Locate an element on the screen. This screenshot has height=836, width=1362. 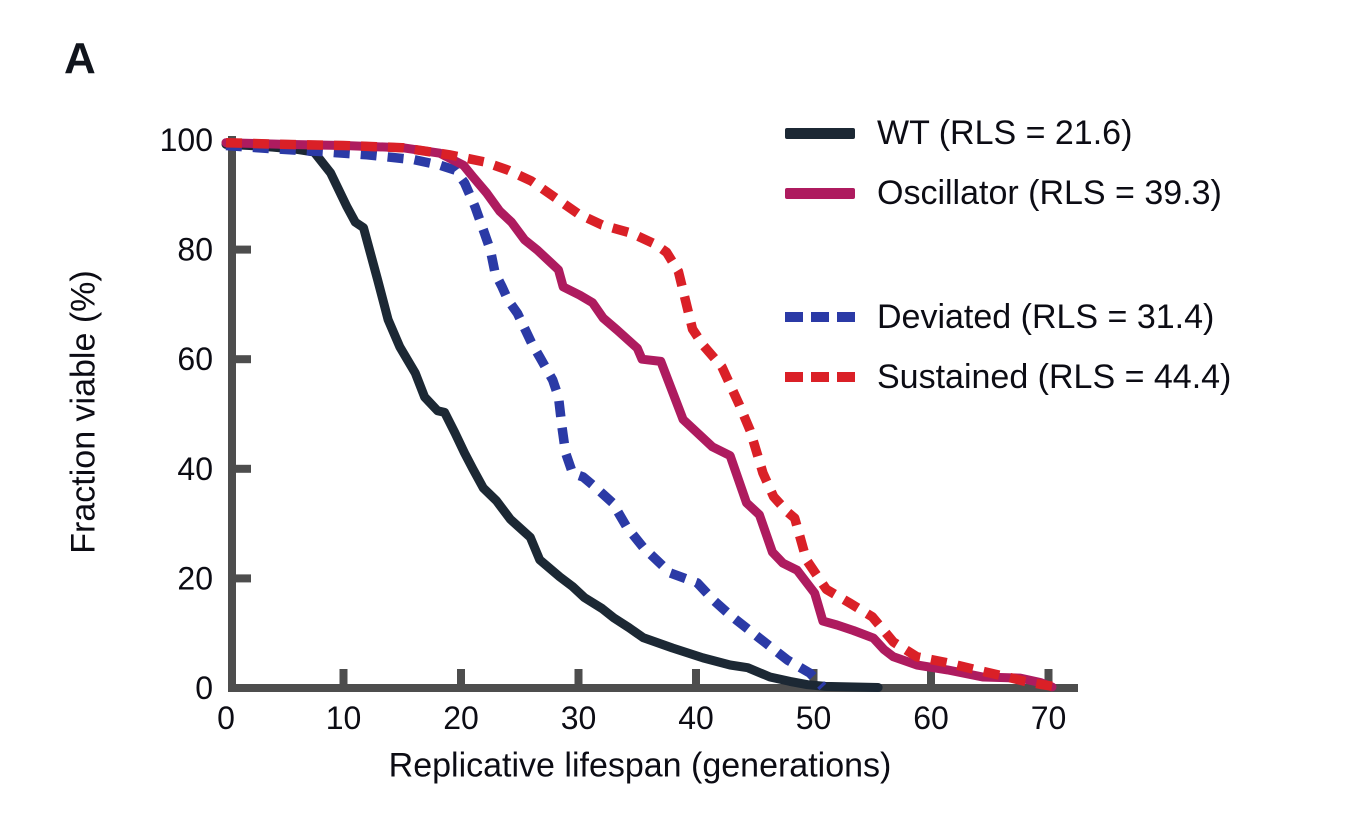
panel-label: A is located at coordinates (80, 58).